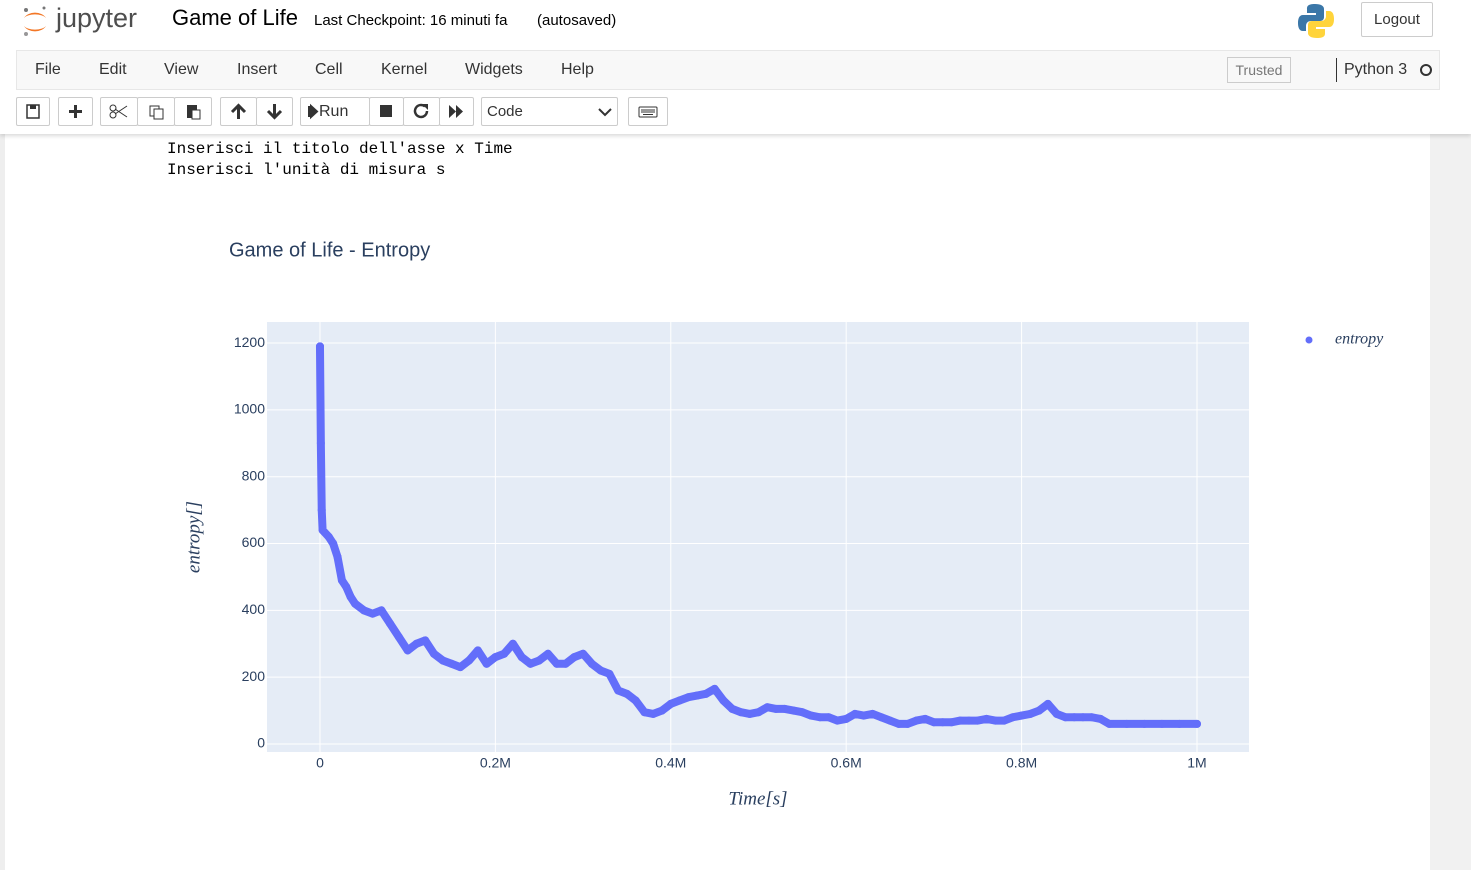 This screenshot has width=1471, height=870. Describe the element at coordinates (254, 475) in the screenshot. I see `y-tick-label: 800` at that location.